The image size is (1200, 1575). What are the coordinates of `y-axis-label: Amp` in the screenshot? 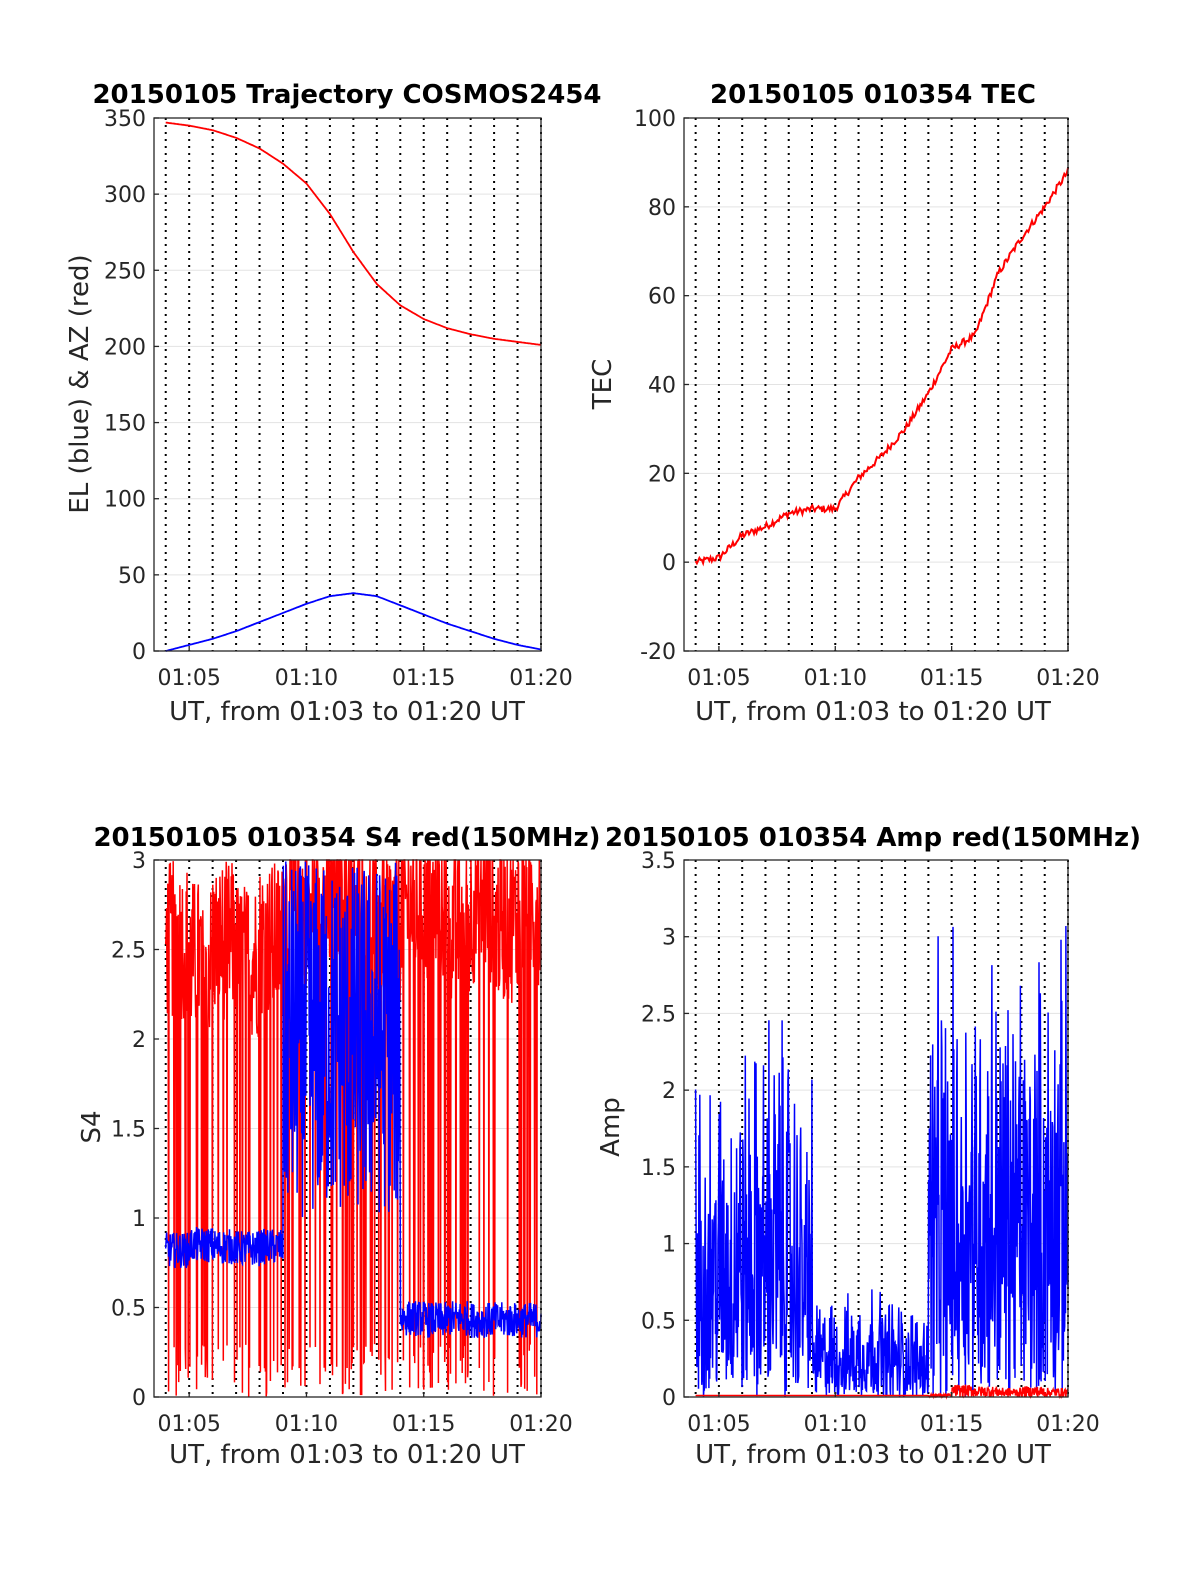 It's located at (611, 1127).